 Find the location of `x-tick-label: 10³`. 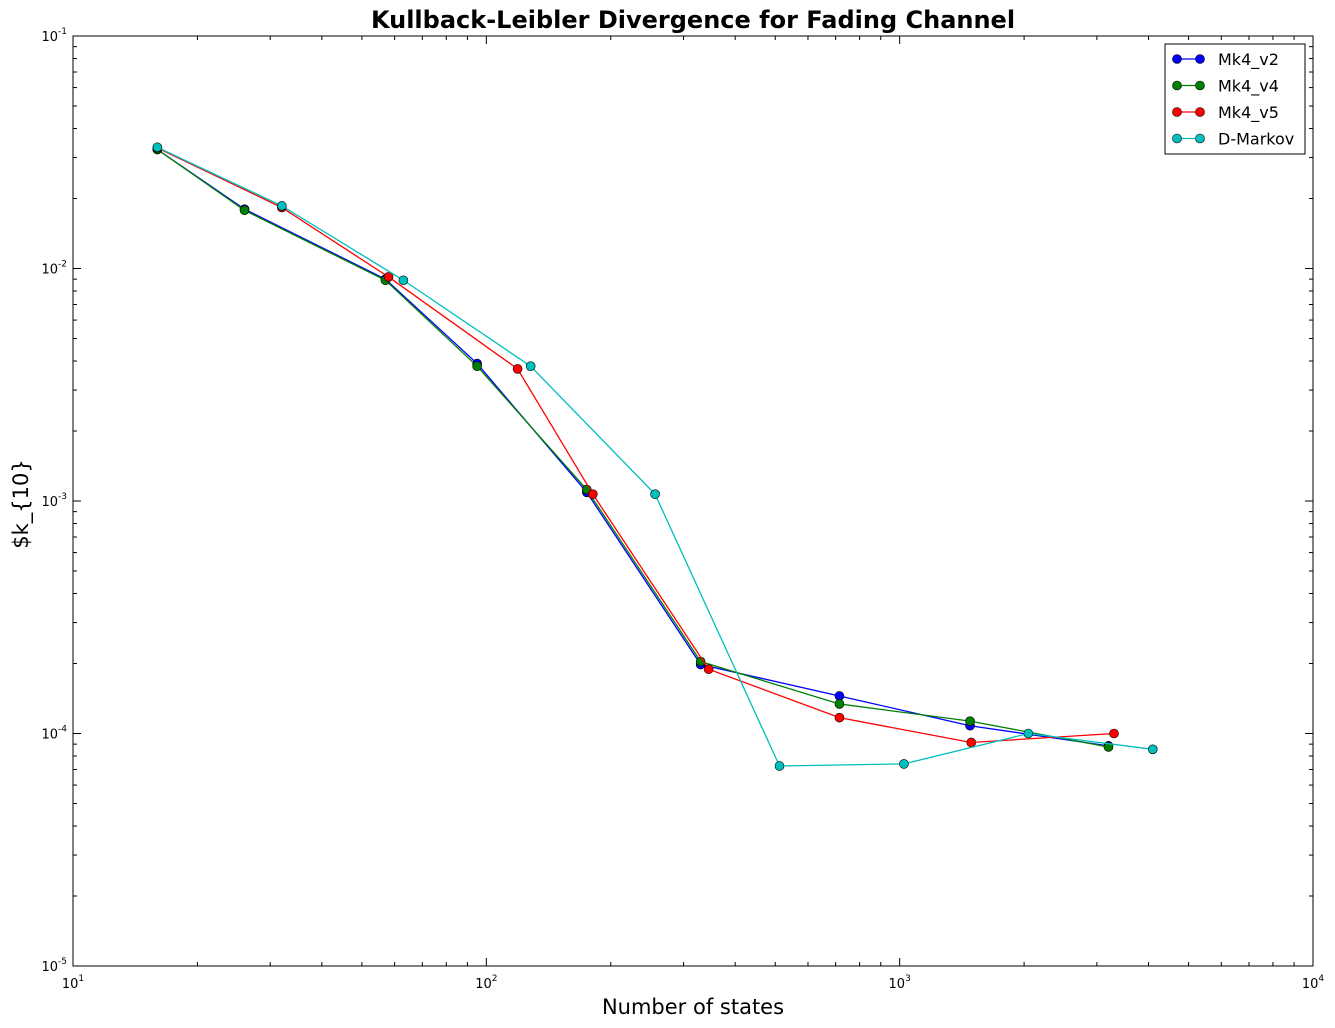

x-tick-label: 10³ is located at coordinates (900, 983).